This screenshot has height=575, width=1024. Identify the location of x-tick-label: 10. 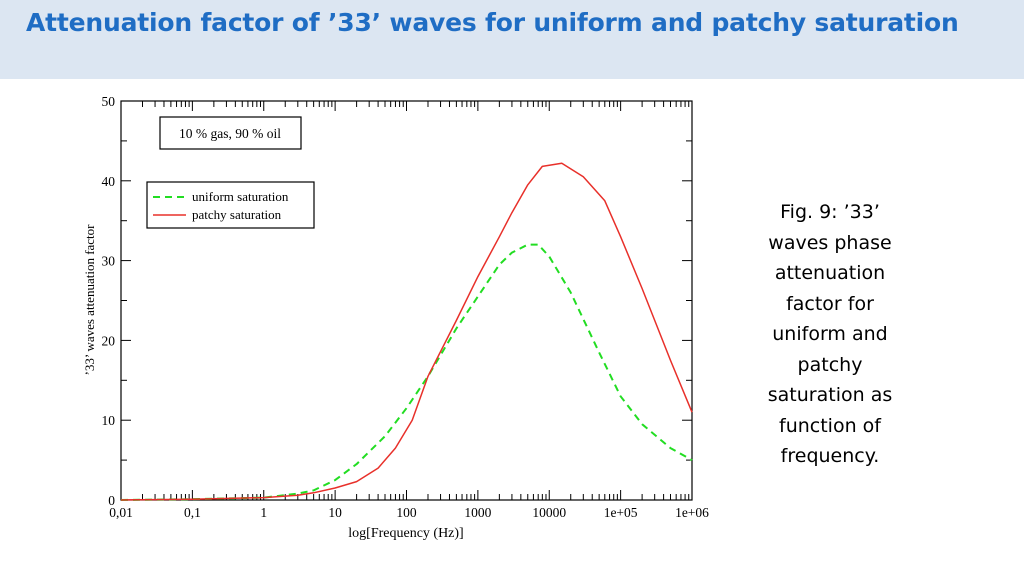
(335, 512).